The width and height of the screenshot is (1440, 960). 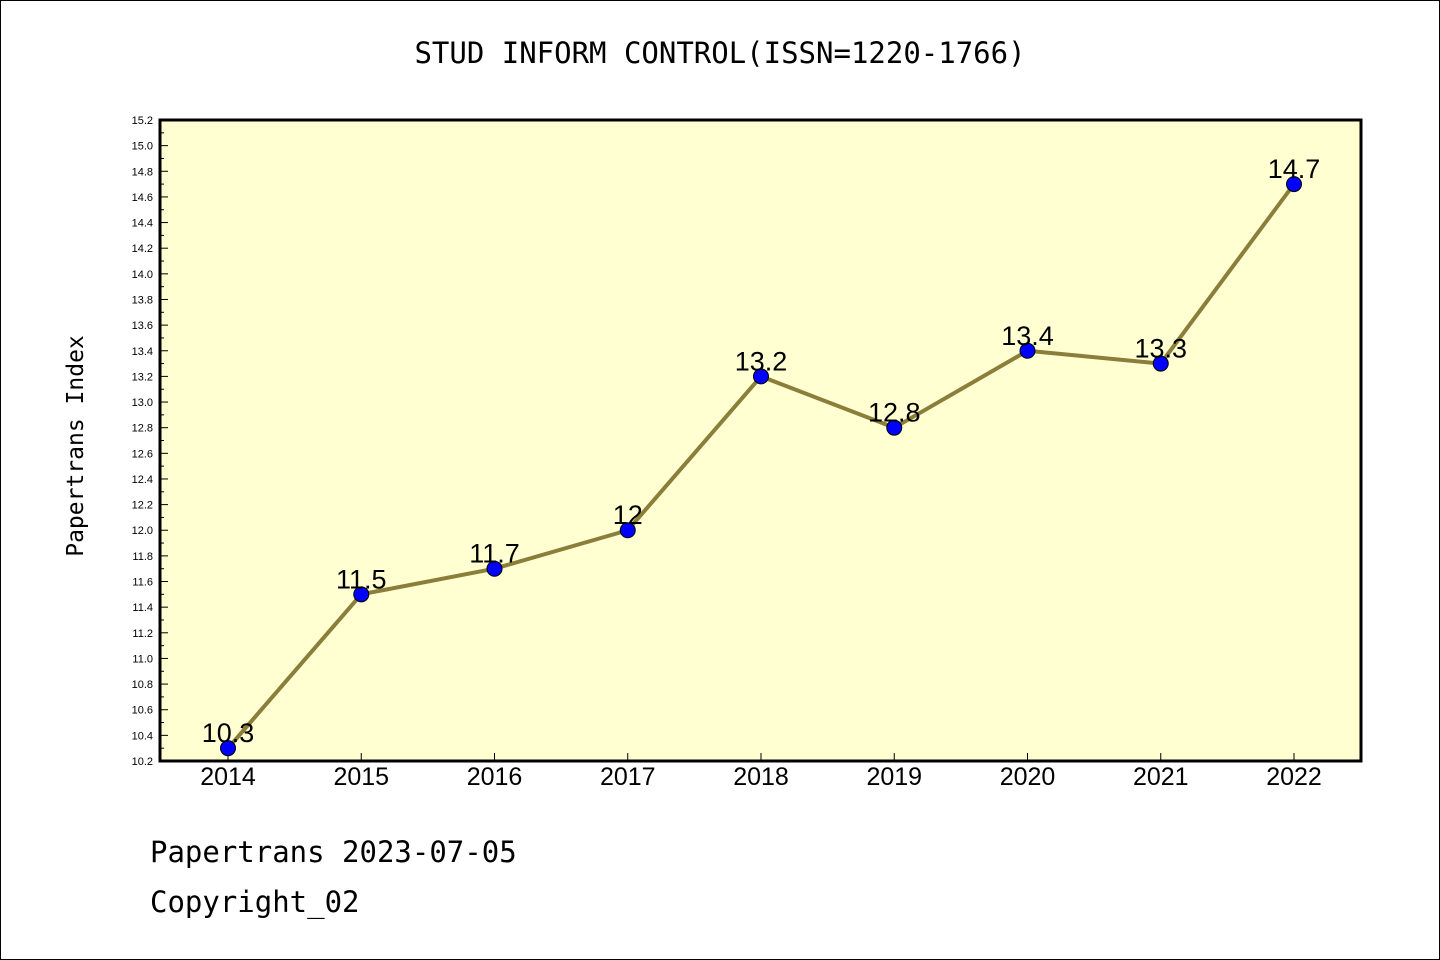 I want to click on data-label: 12, so click(x=628, y=515).